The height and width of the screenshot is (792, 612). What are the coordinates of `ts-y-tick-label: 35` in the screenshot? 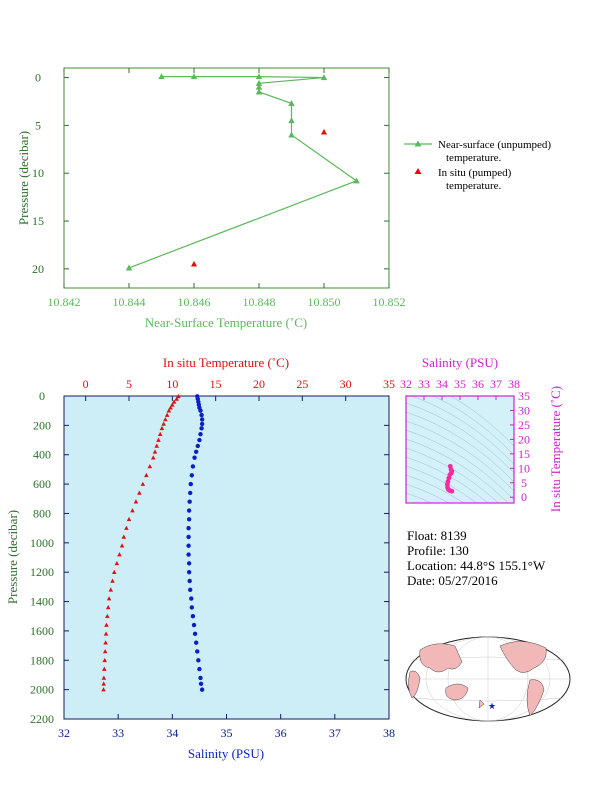 It's located at (524, 396).